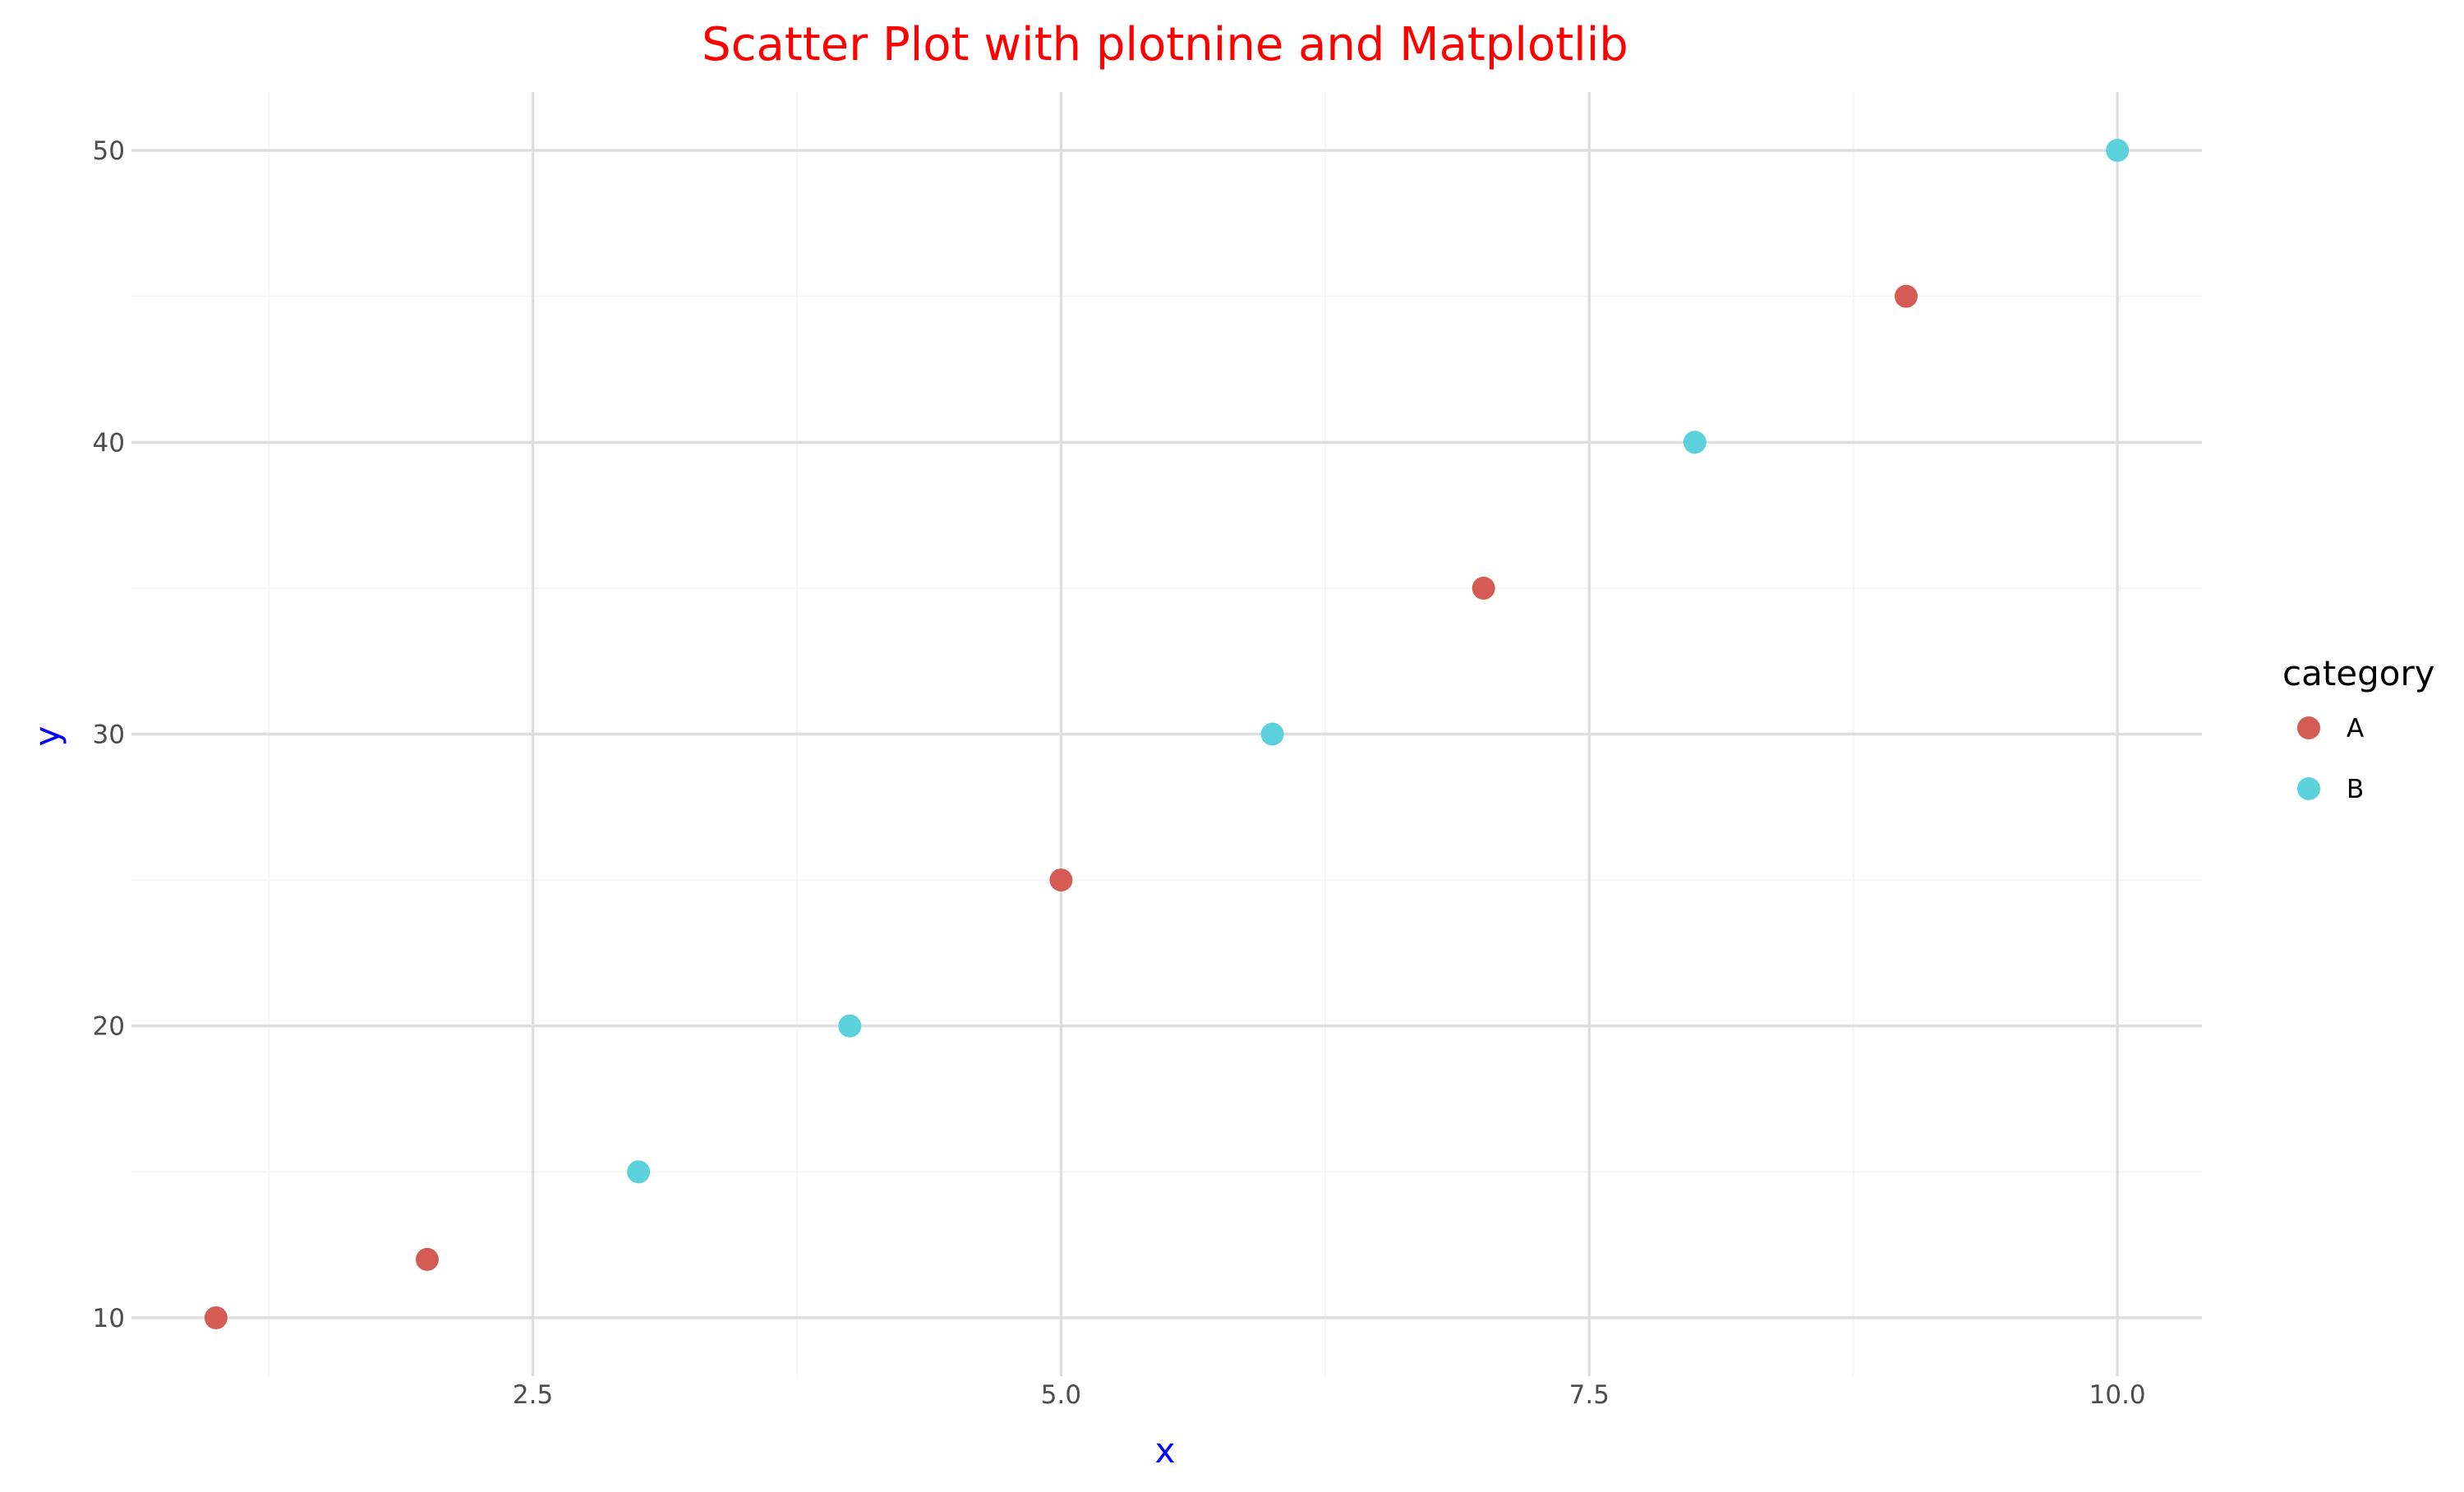 The height and width of the screenshot is (1492, 2464). I want to click on legend: category AB, so click(2359, 728).